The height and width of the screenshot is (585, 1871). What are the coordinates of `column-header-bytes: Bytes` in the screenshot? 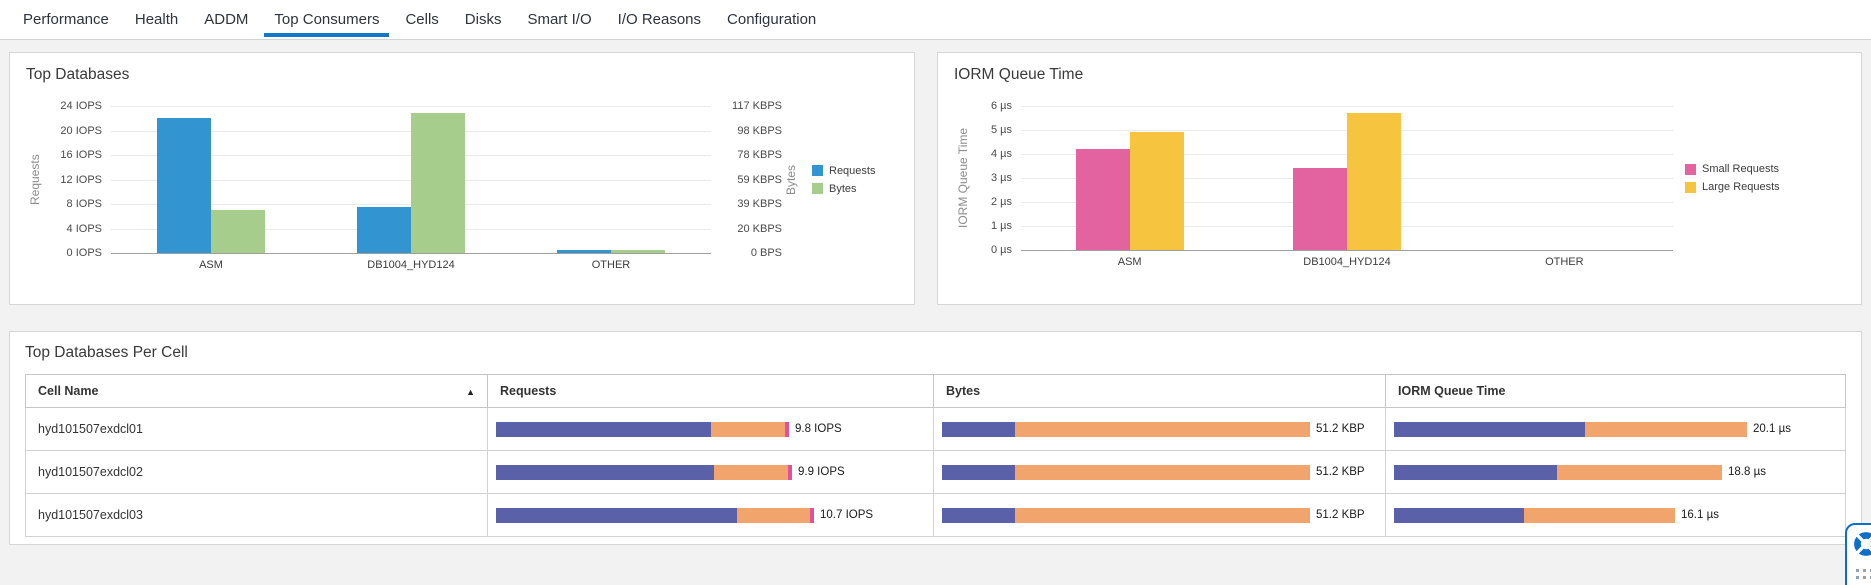 It's located at (1159, 391).